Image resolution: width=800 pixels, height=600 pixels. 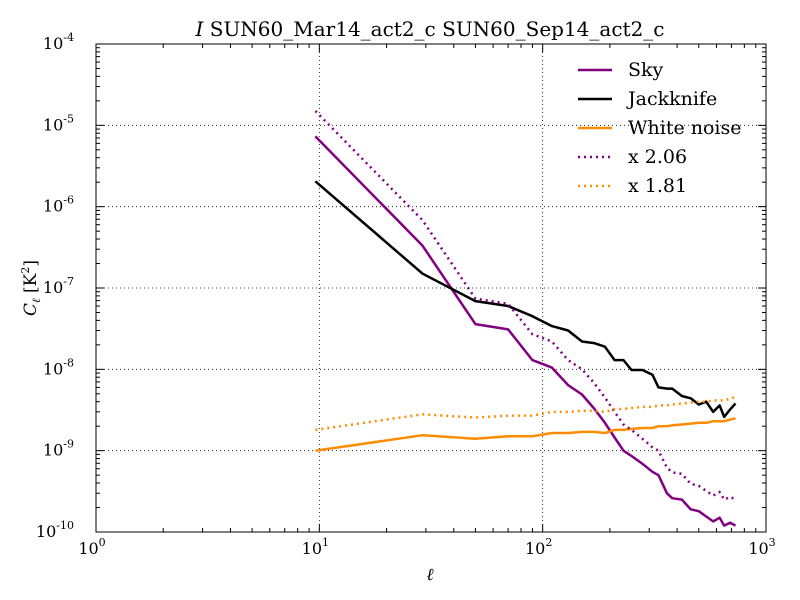 I want to click on y-axis-label-unit-end: ], so click(x=31, y=263).